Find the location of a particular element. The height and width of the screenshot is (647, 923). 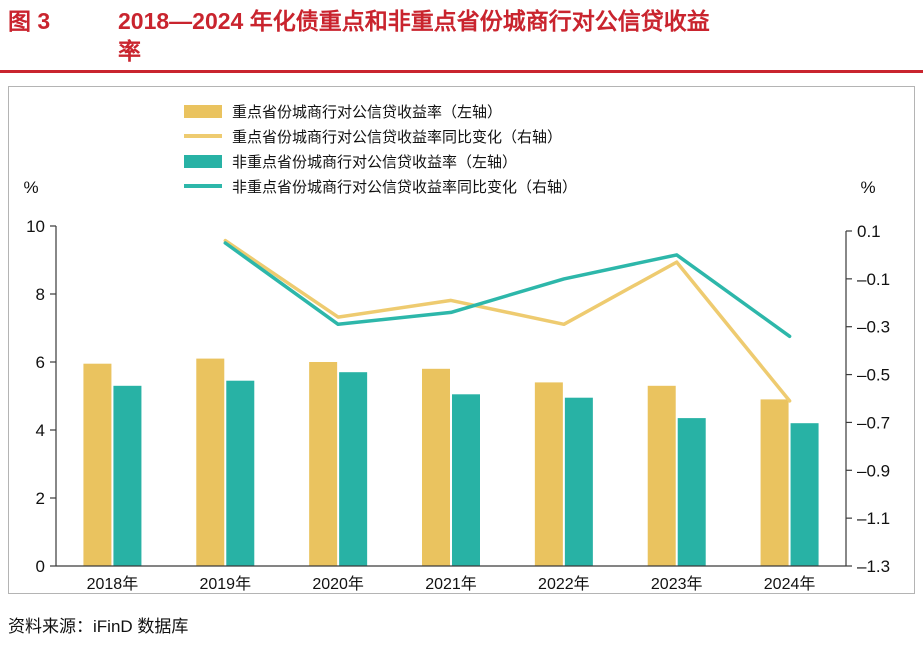

right-tick-label: –1.1 is located at coordinates (873, 518).